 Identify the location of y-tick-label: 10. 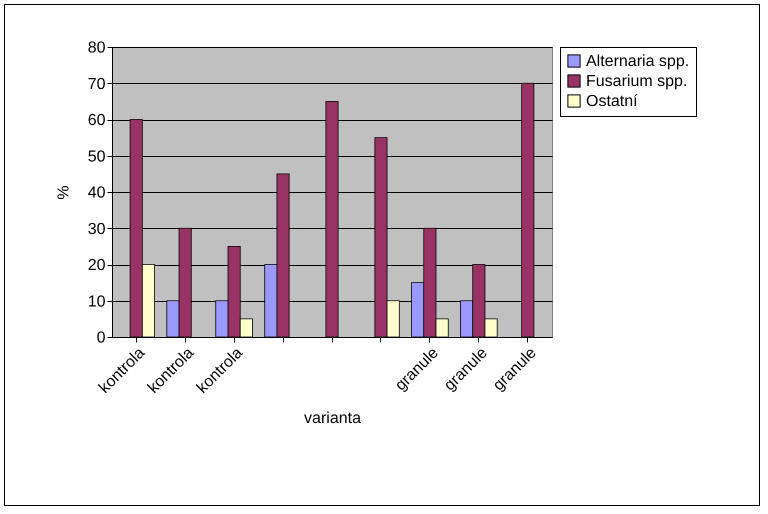
(97, 301).